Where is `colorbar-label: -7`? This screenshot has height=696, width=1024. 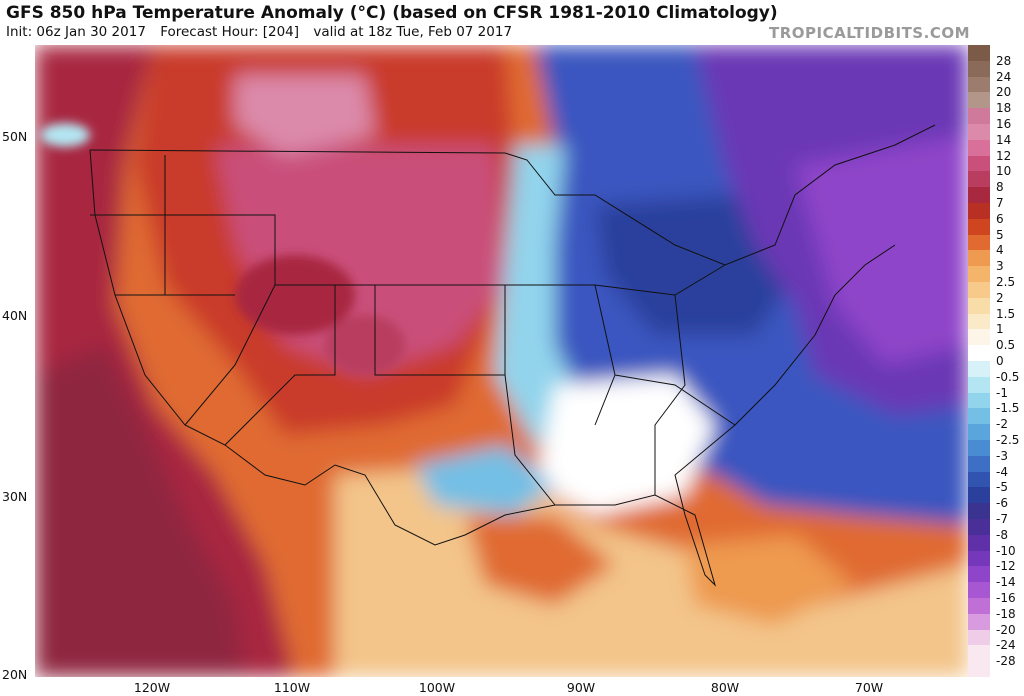 colorbar-label: -7 is located at coordinates (1002, 519).